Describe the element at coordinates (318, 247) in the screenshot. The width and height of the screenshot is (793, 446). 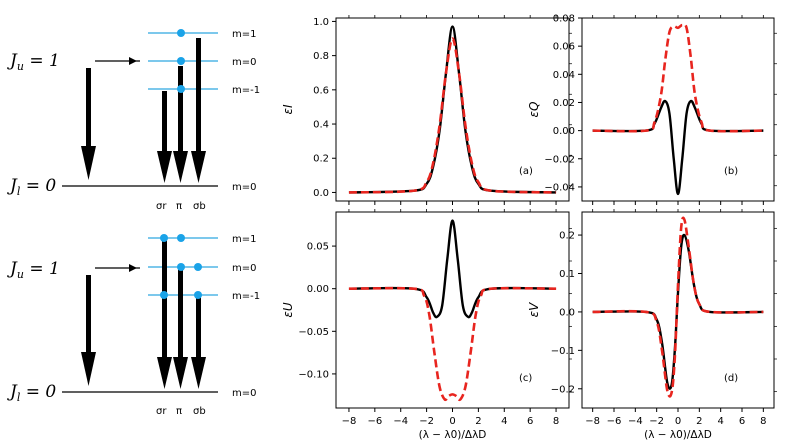
I see `y-tick-label: 0.05` at that location.